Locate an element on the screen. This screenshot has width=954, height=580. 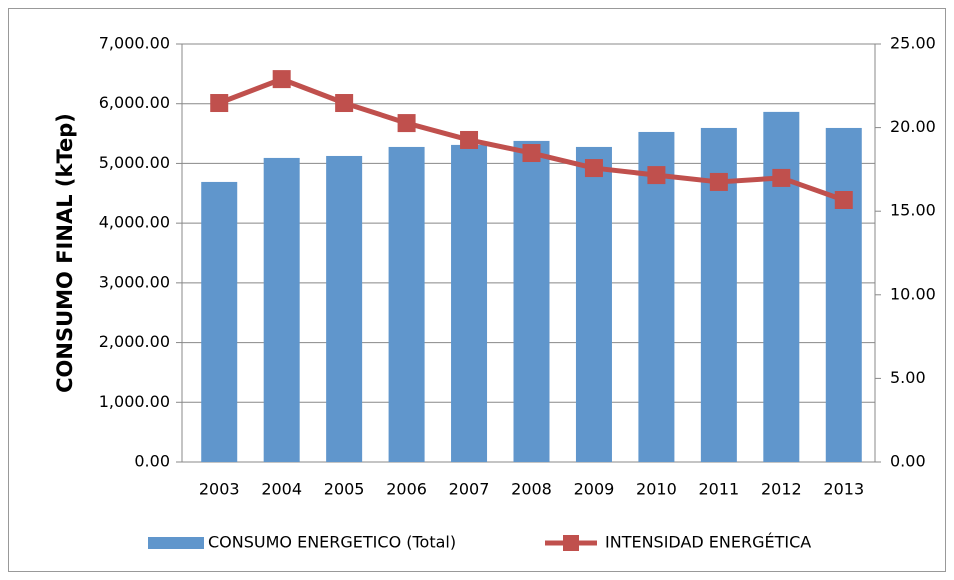
y-tick-label: 7,000.00 is located at coordinates (134, 43).